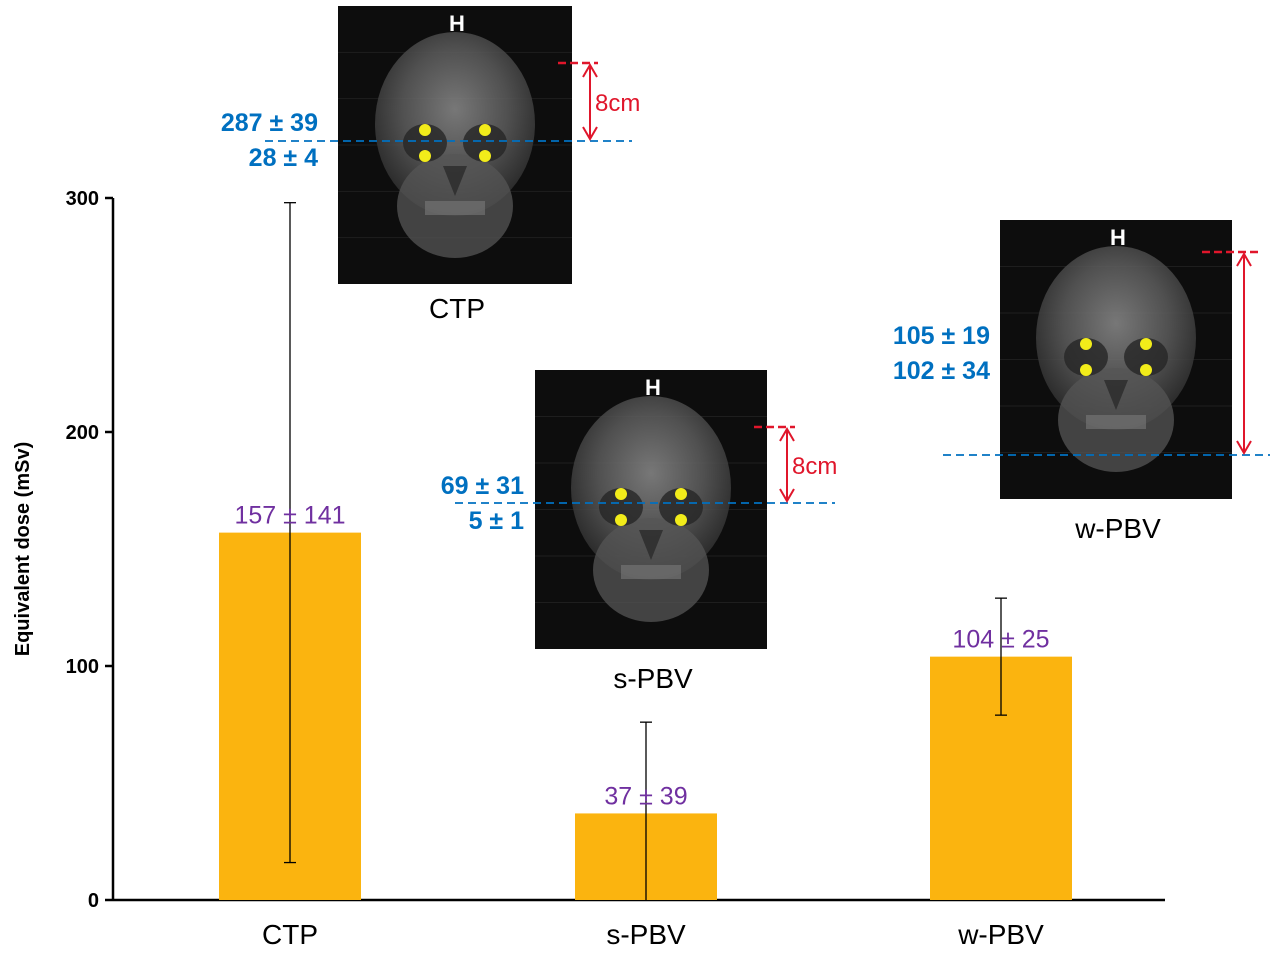 The image size is (1280, 956). What do you see at coordinates (1117, 528) in the screenshot?
I see `image-caption: w-PBV` at bounding box center [1117, 528].